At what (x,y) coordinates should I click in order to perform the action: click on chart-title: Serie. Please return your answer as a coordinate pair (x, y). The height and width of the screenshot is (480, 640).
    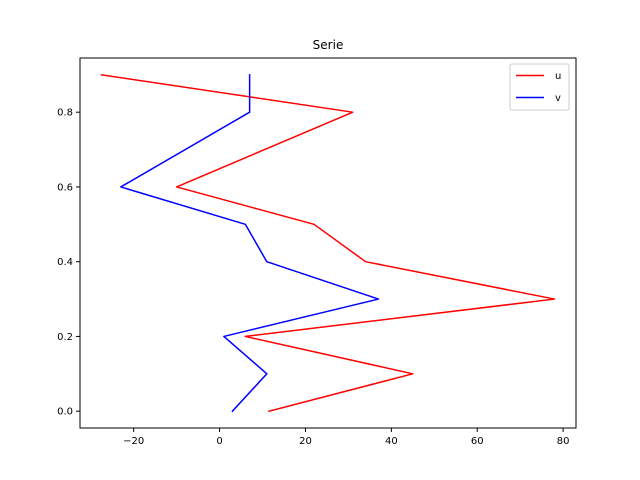
    Looking at the image, I should click on (328, 45).